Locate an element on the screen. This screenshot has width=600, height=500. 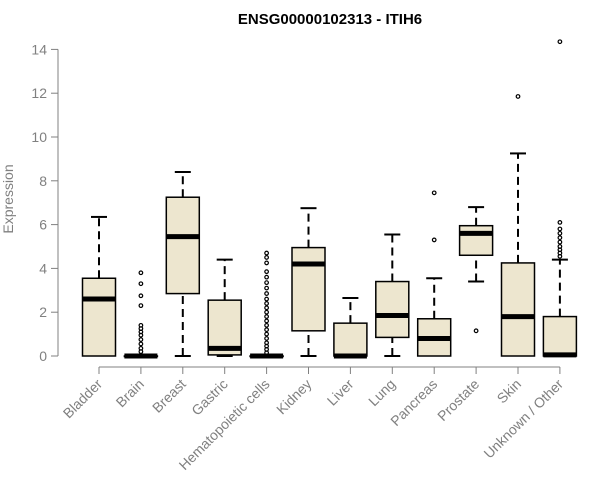
x-tick-label: Prostate is located at coordinates (458, 400).